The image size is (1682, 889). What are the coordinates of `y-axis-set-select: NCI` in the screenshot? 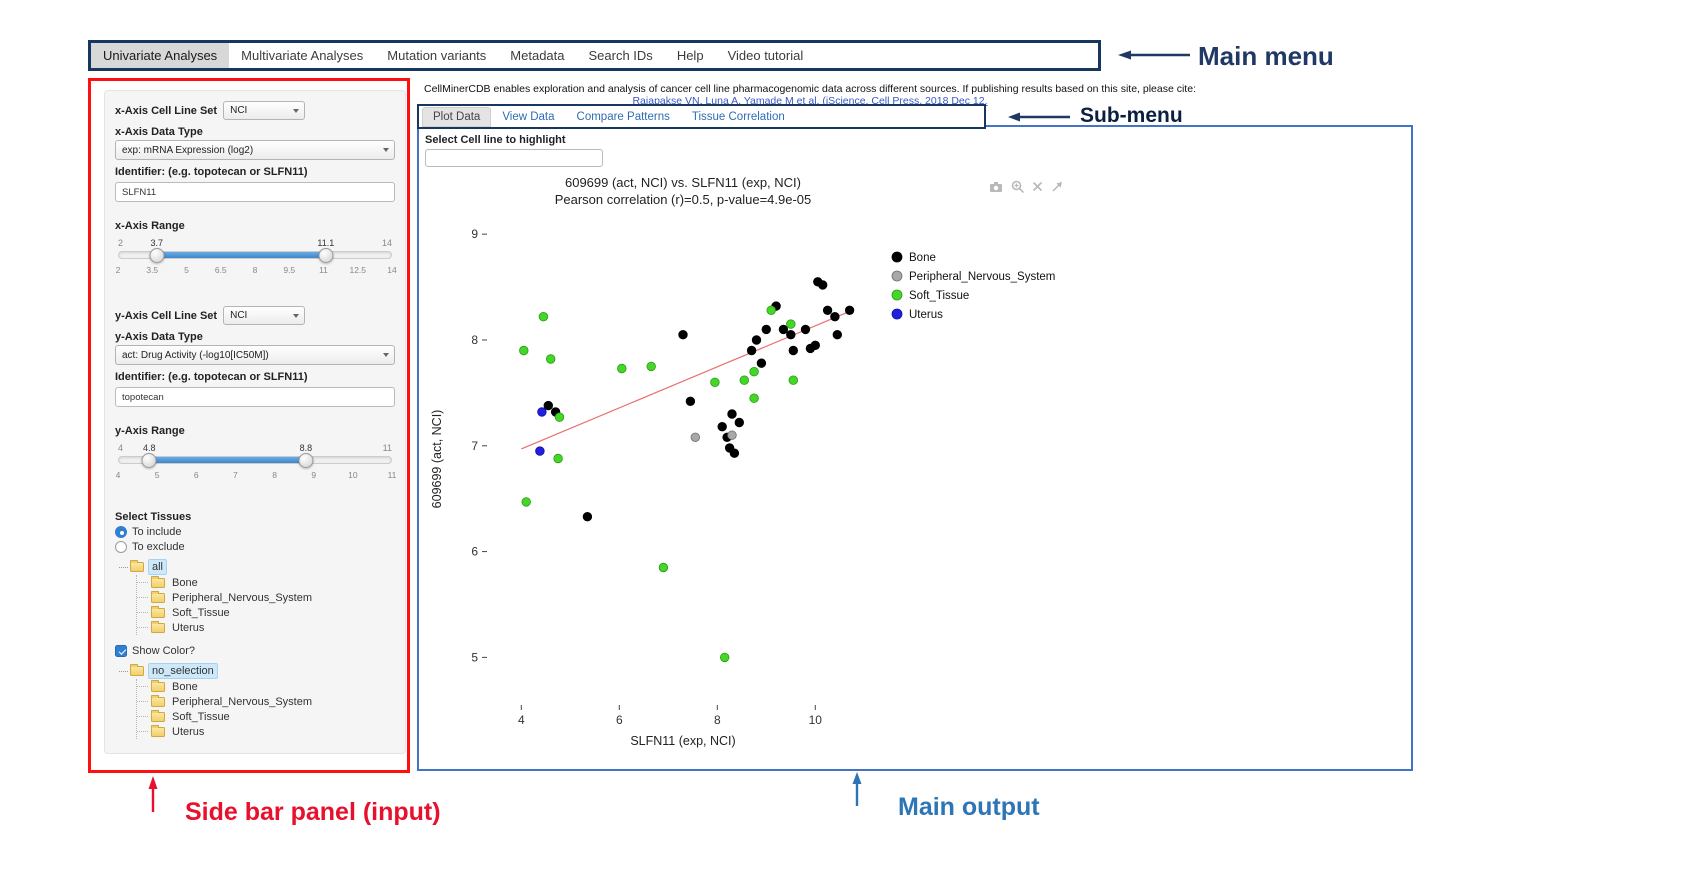 It's located at (264, 315).